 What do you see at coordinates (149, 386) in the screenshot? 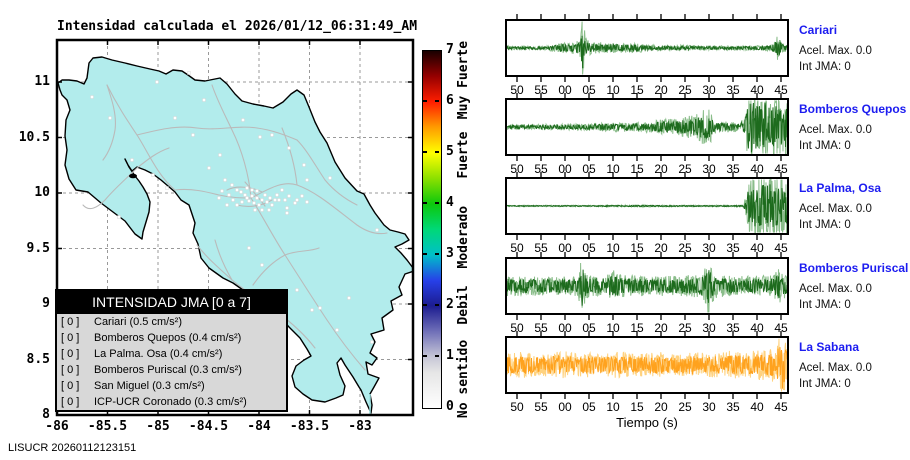
I see `legend-station-label: San Miguel (0.3 cm/s²)` at bounding box center [149, 386].